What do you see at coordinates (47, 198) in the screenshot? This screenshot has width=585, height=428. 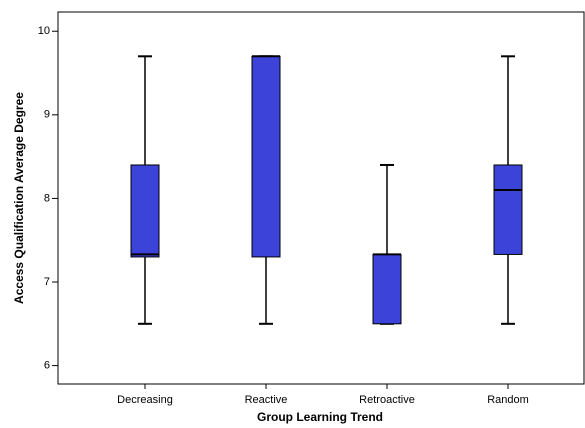 I see `y-tick-label: 8` at bounding box center [47, 198].